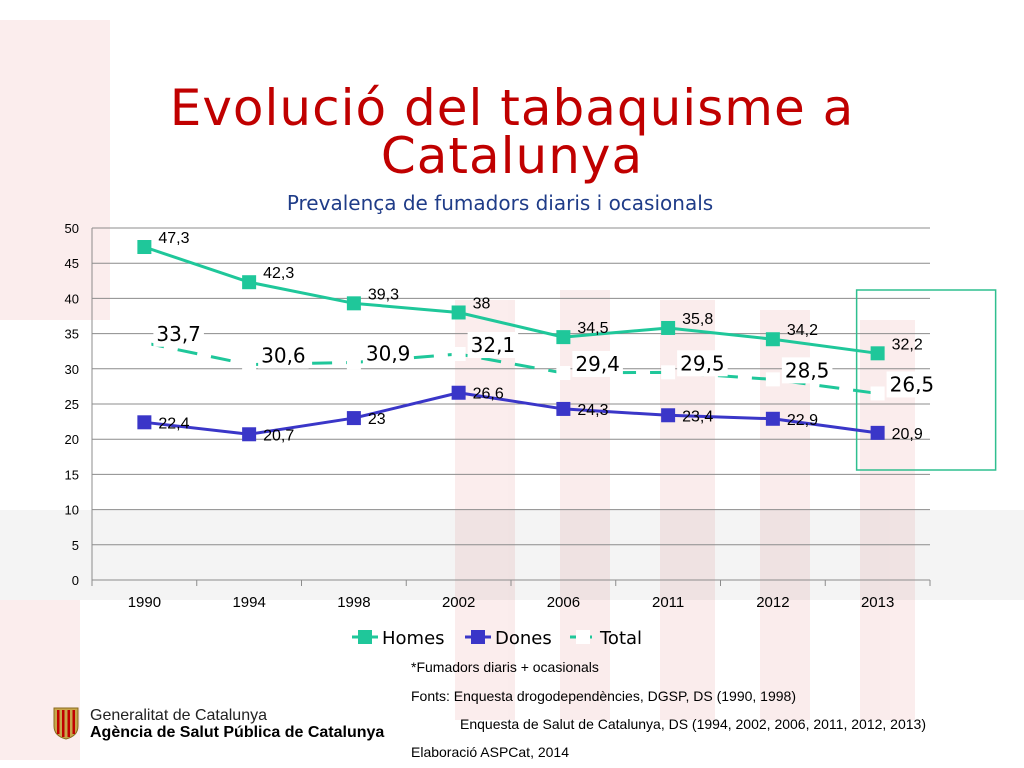 The width and height of the screenshot is (1024, 768). What do you see at coordinates (802, 420) in the screenshot?
I see `data-label-dones: 22,9` at bounding box center [802, 420].